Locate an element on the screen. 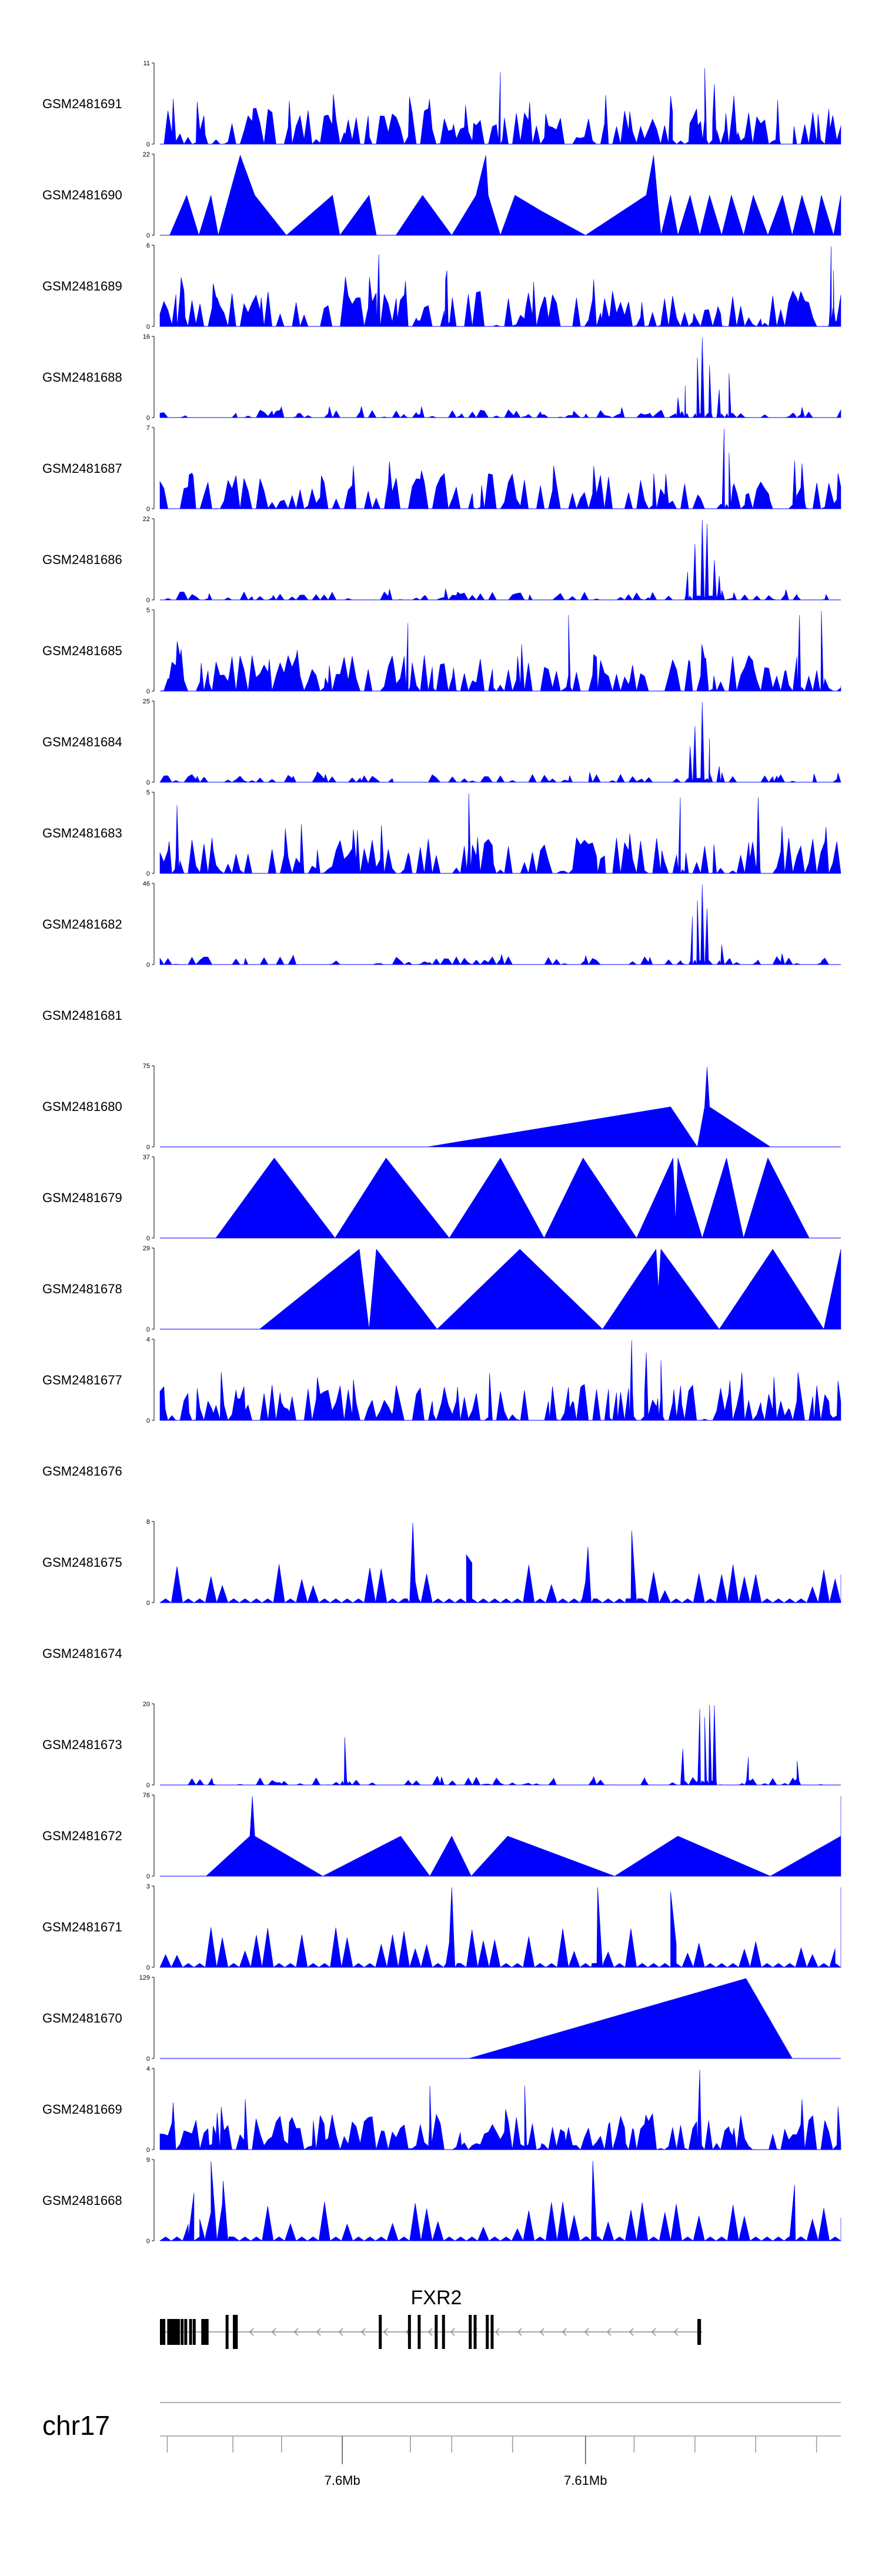 The height and width of the screenshot is (2576, 882). y-max-label: 6 is located at coordinates (148, 245).